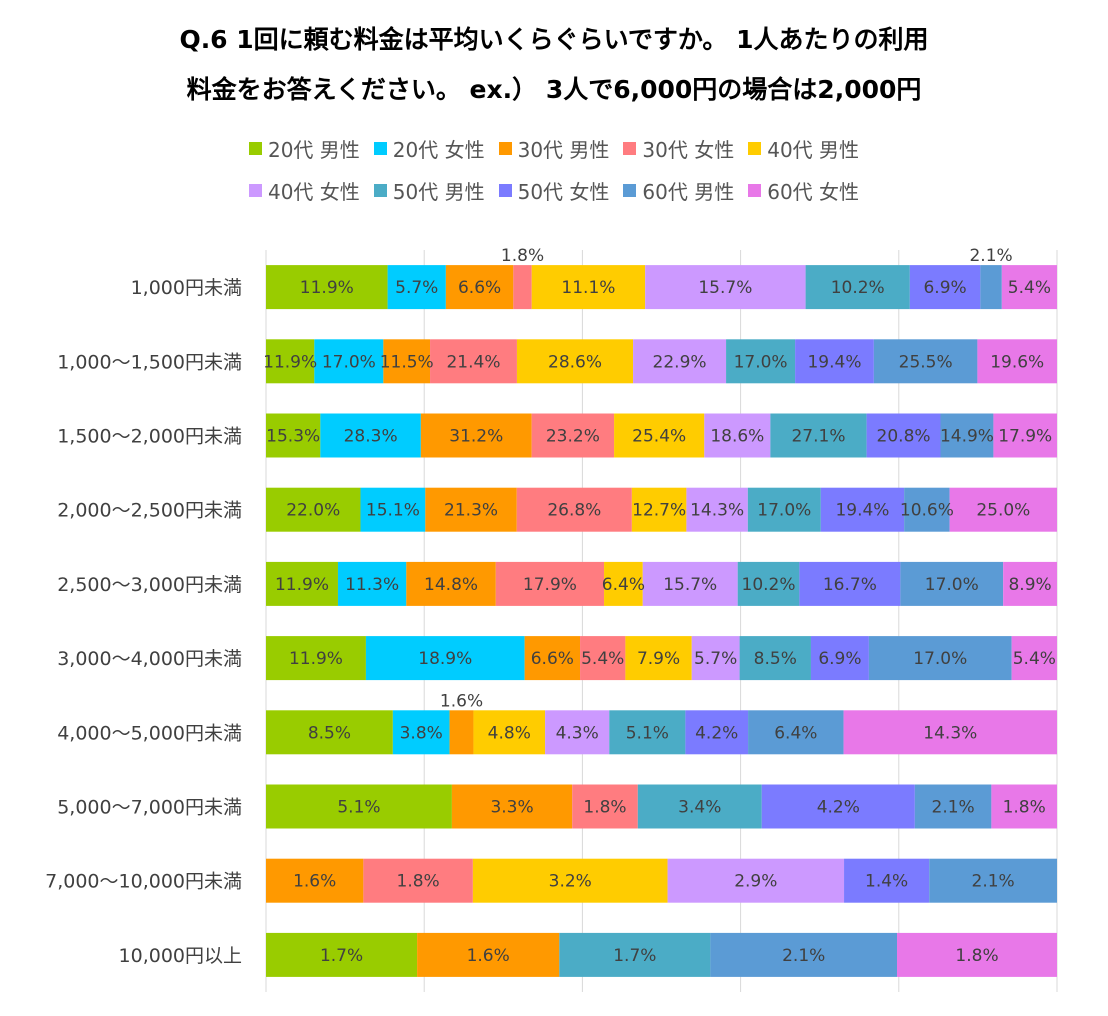 This screenshot has height=1016, width=1108. I want to click on legend-item: 50代 男性, so click(429, 190).